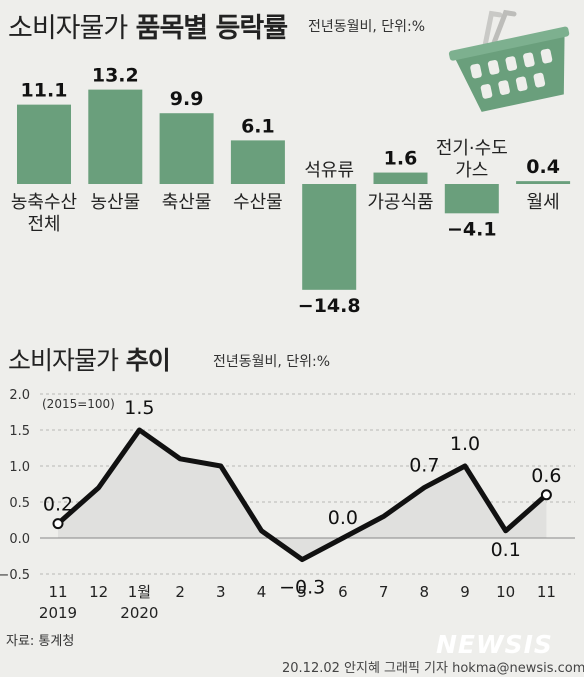  I want to click on bar-chart-subtitle: 전년동월비, 단위:%, so click(367, 27).